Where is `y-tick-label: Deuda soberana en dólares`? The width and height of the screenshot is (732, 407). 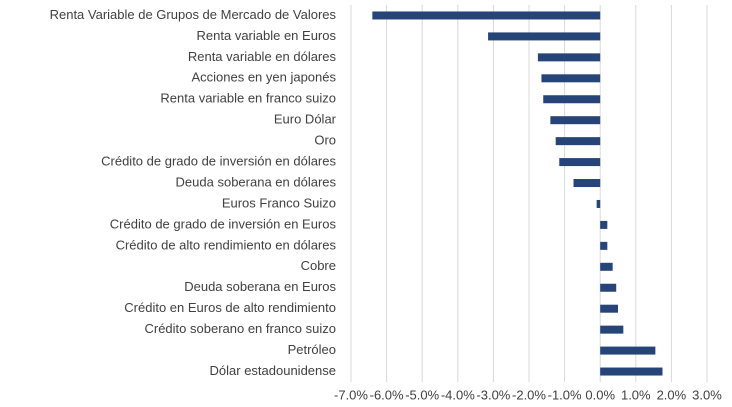 y-tick-label: Deuda soberana en dólares is located at coordinates (256, 181).